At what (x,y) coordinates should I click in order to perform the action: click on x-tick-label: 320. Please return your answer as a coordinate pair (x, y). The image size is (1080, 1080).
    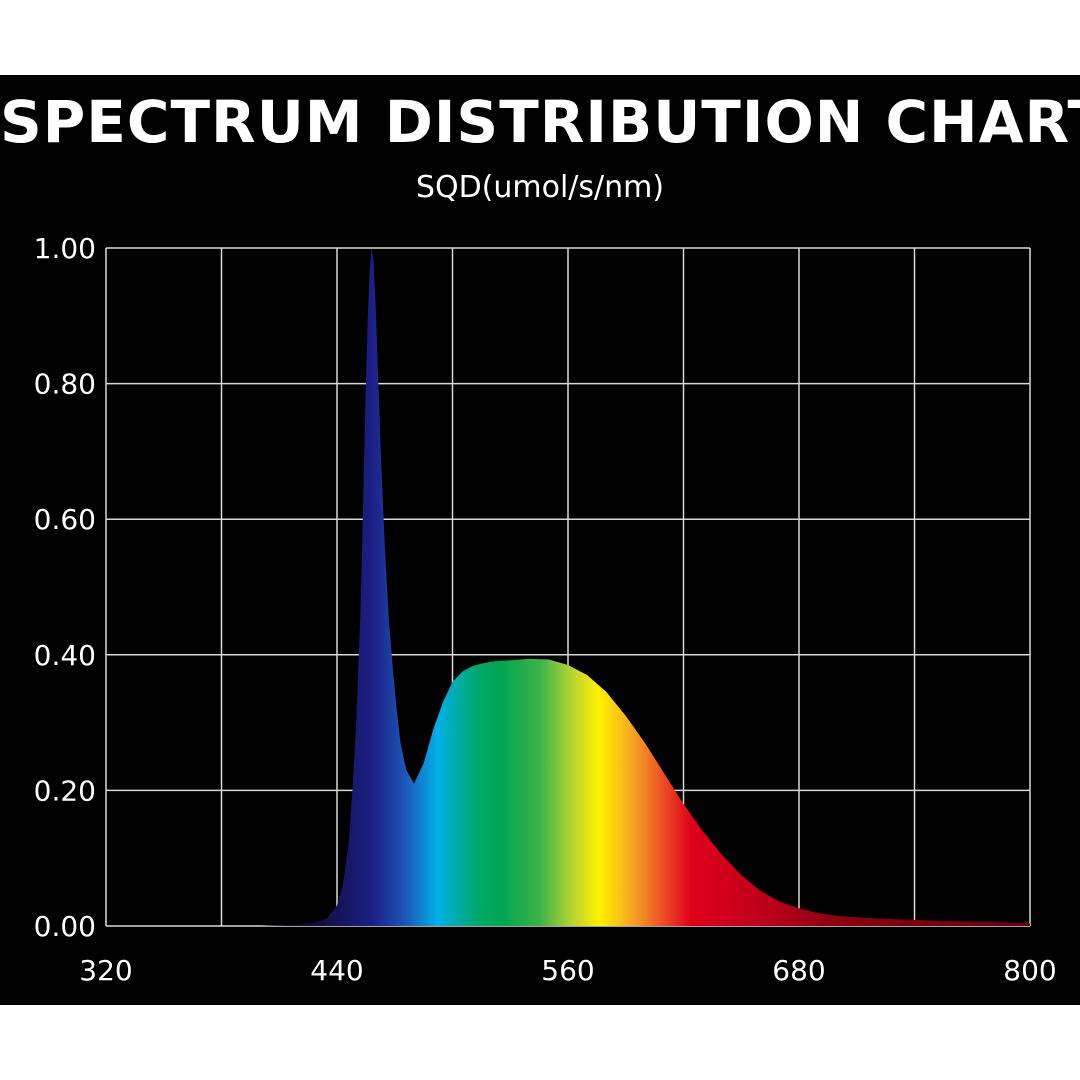
    Looking at the image, I should click on (105, 970).